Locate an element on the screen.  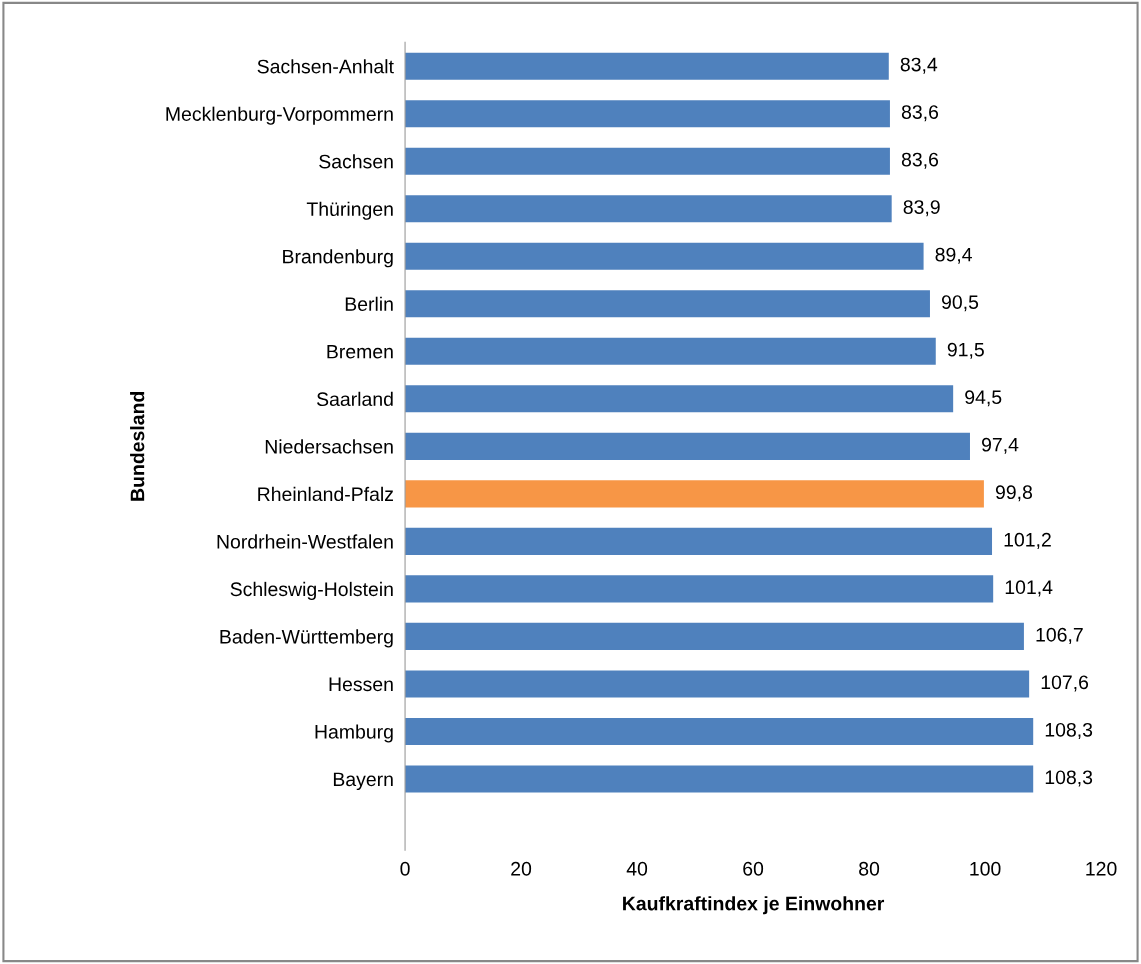
x-tick-label: 60 is located at coordinates (753, 868).